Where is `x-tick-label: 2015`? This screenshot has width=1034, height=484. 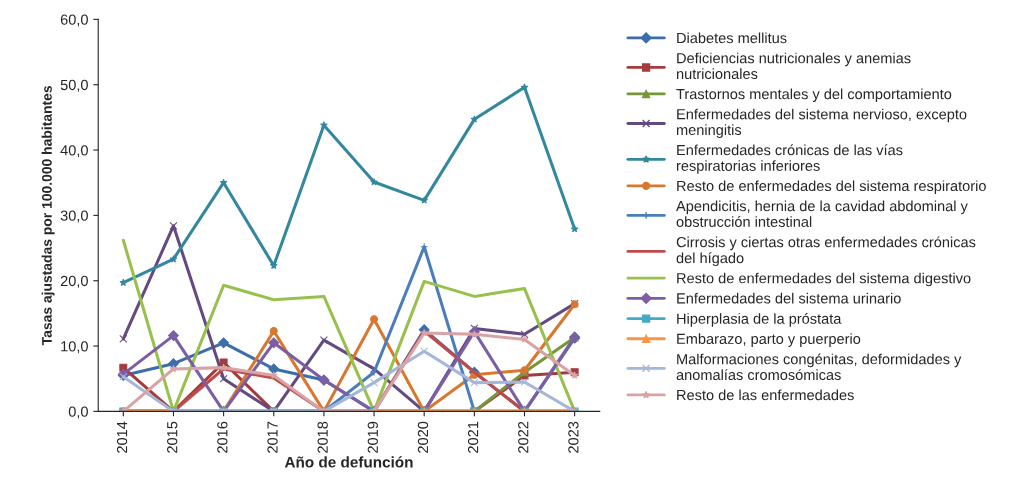 x-tick-label: 2015 is located at coordinates (172, 437).